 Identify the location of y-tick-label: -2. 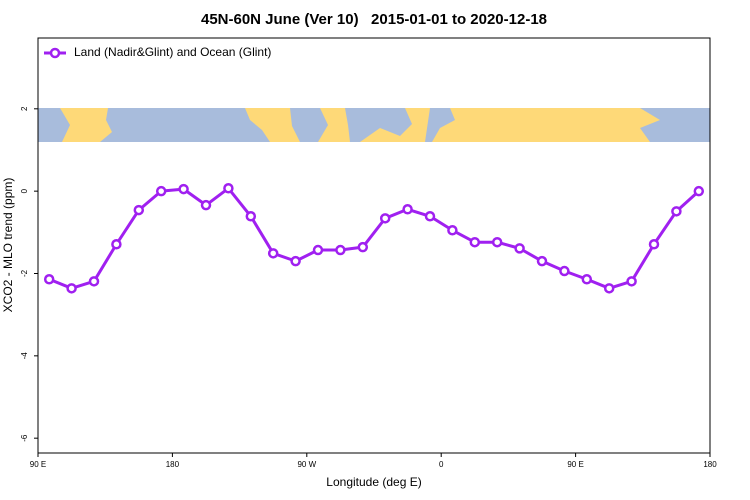
(24, 273).